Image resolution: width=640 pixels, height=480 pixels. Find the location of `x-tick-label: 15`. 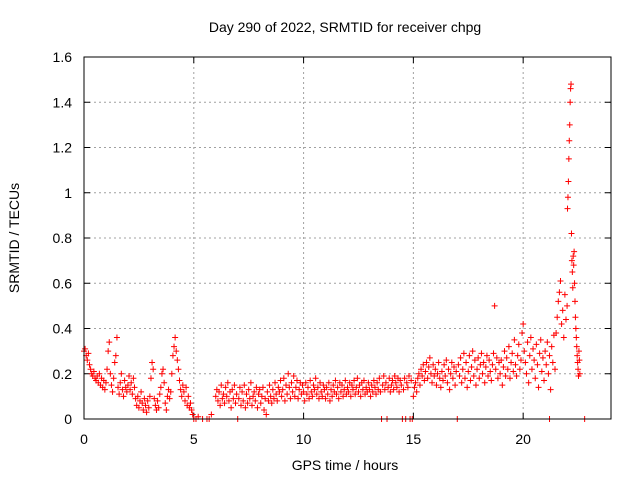

x-tick-label: 15 is located at coordinates (414, 439).